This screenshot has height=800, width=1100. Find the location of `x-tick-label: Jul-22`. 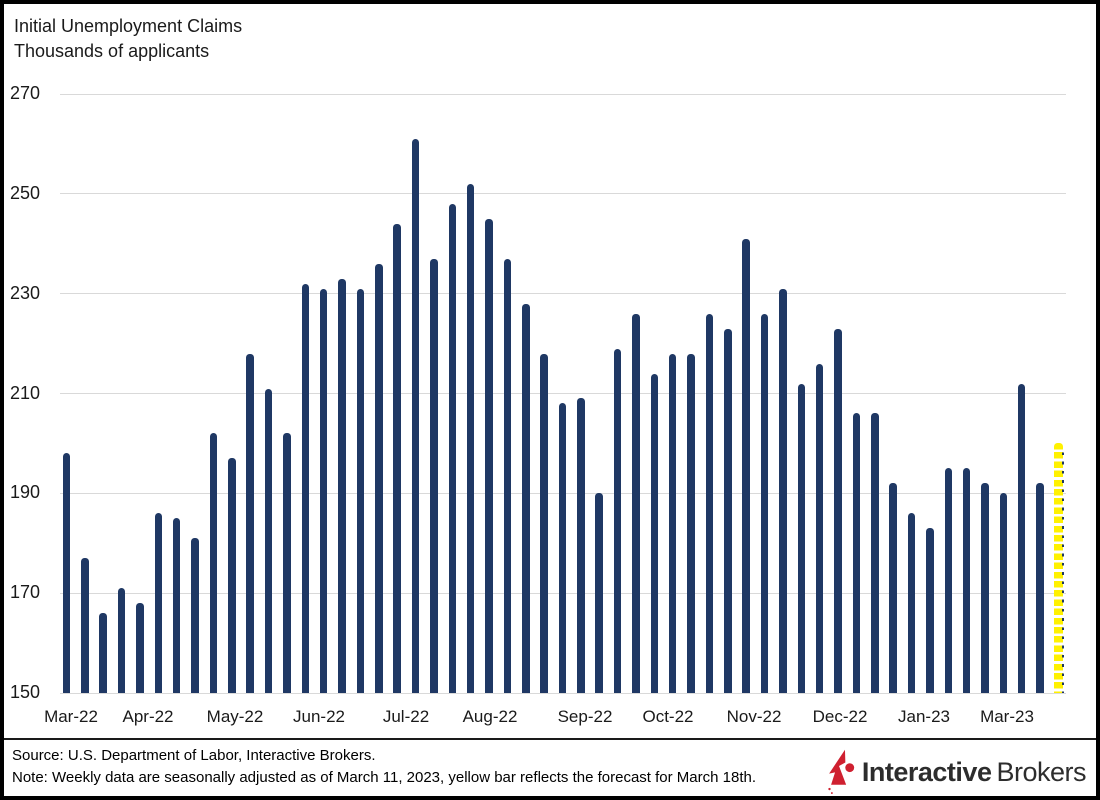

x-tick-label: Jul-22 is located at coordinates (406, 716).